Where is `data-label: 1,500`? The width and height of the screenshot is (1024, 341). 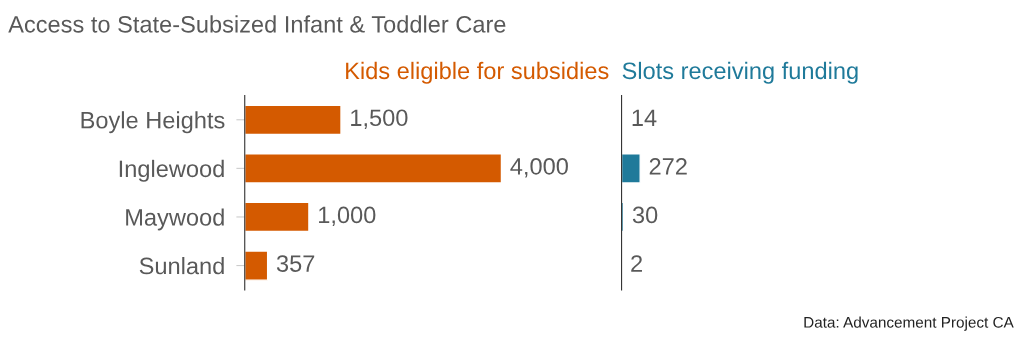
data-label: 1,500 is located at coordinates (379, 119).